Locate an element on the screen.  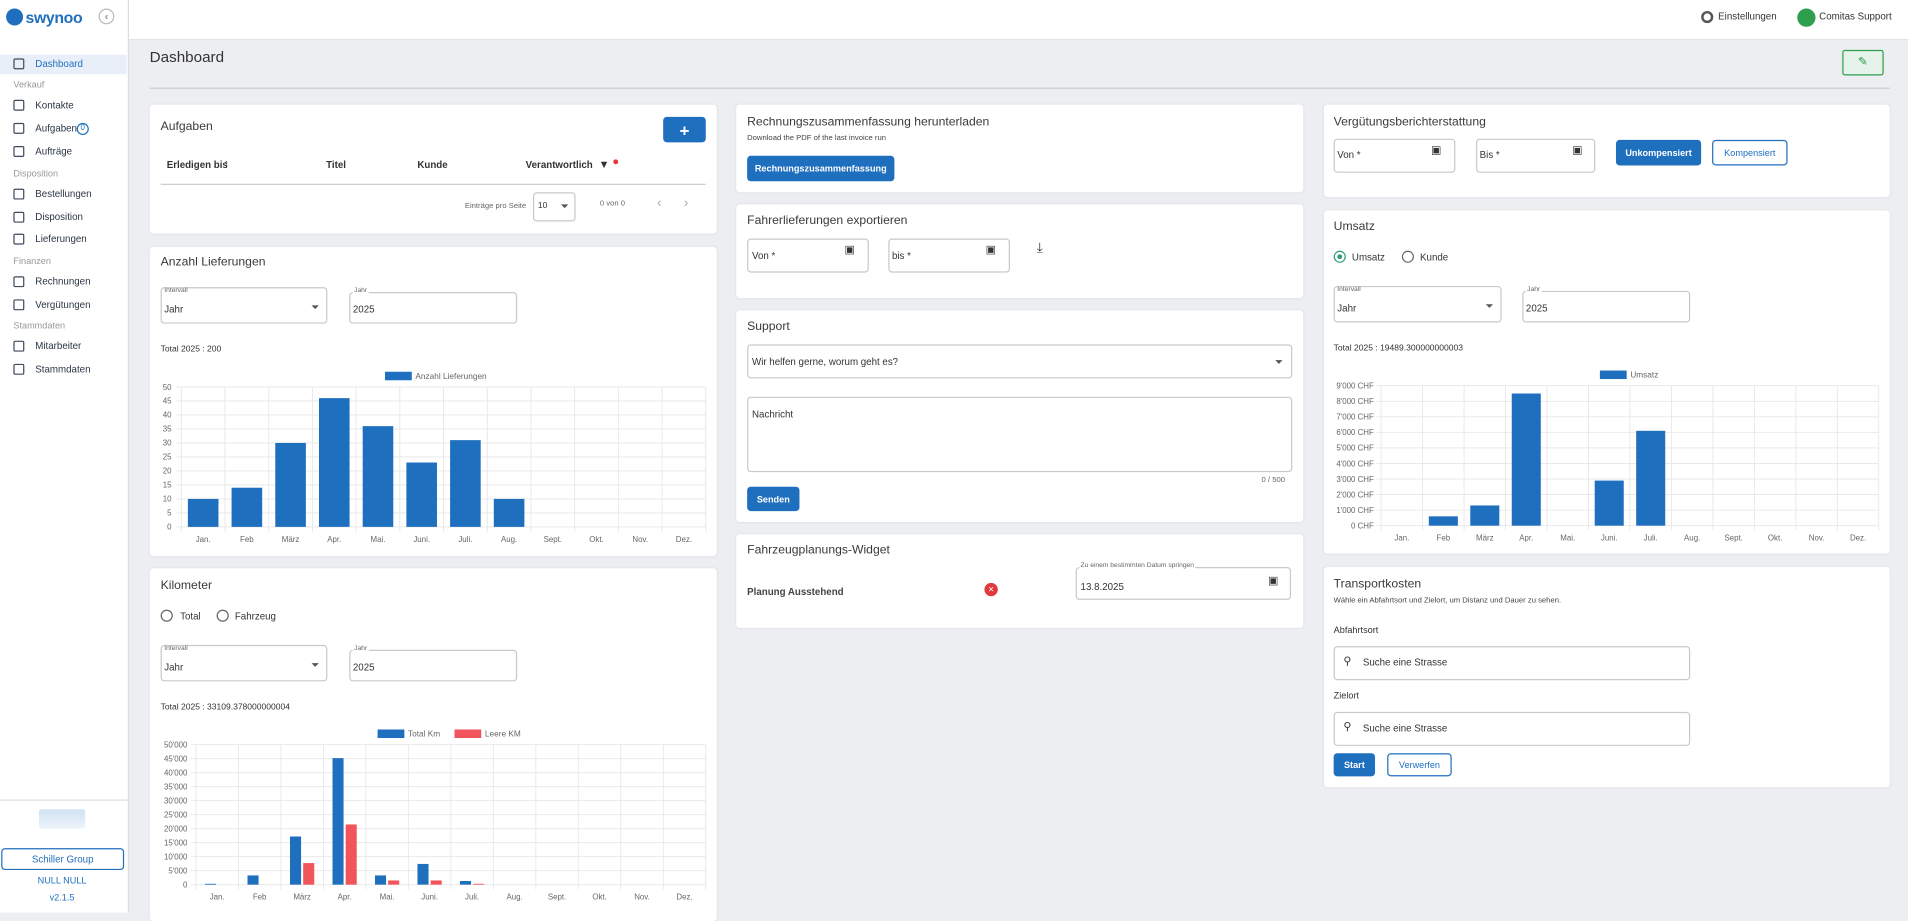
nav-heading: Finanzen is located at coordinates (32, 261).